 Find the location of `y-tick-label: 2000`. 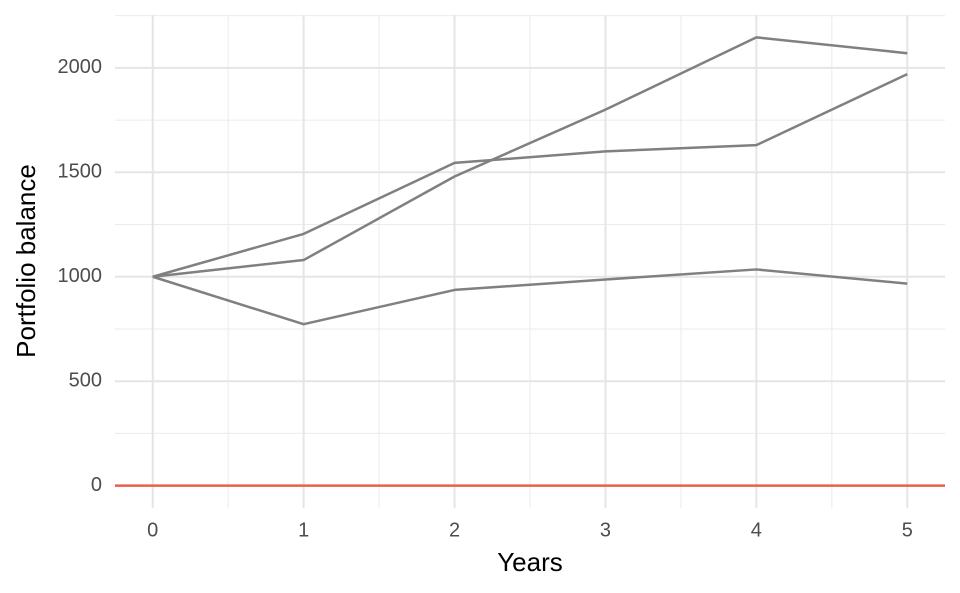

y-tick-label: 2000 is located at coordinates (80, 67).